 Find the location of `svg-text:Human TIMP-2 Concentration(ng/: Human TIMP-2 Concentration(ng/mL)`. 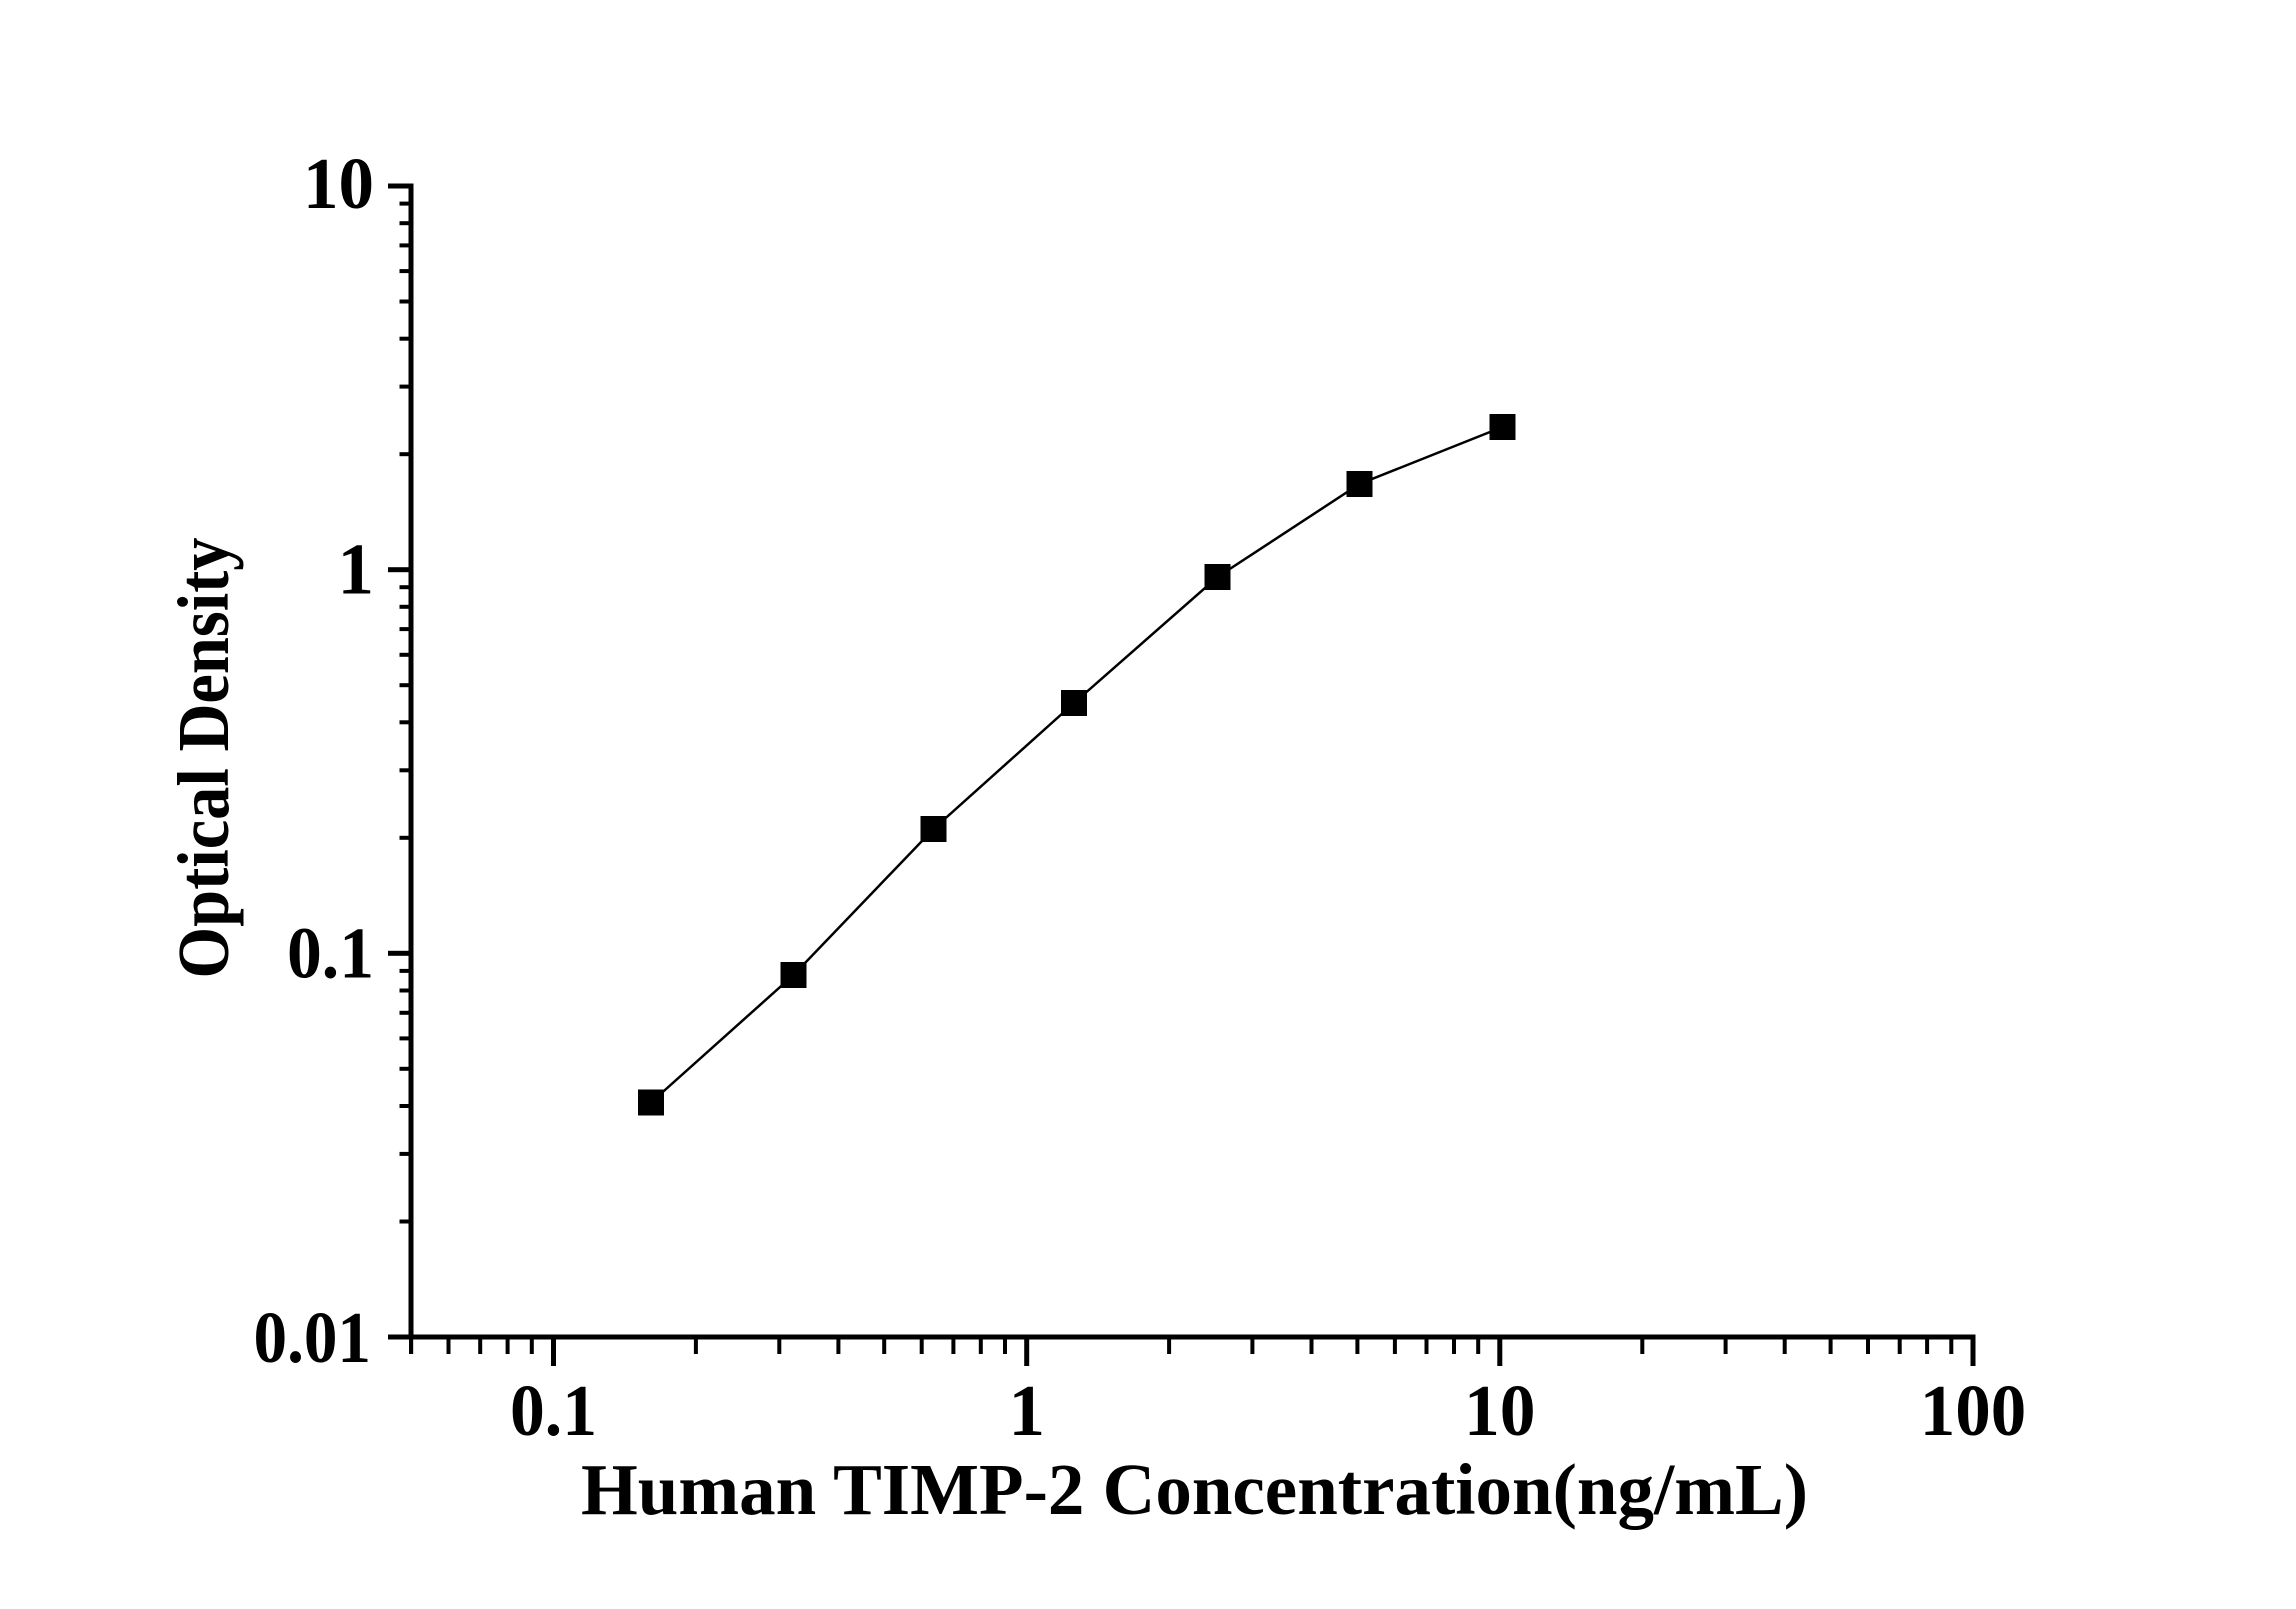

svg-text:Human TIMP-2 Concentration(ng/: Human TIMP-2 Concentration(ng/mL) is located at coordinates (1194, 1489).